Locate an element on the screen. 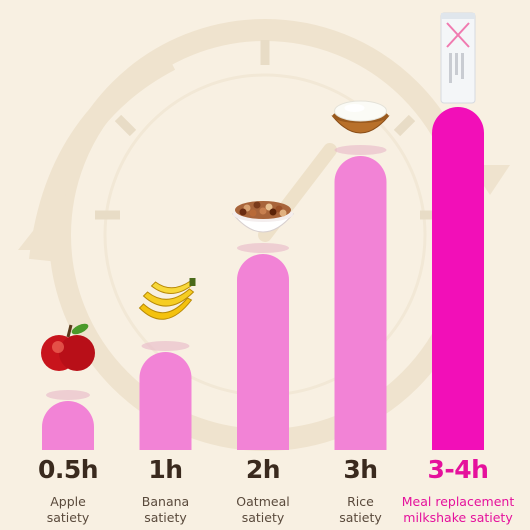  oatmeal-bowl-icon is located at coordinates (263, 227).